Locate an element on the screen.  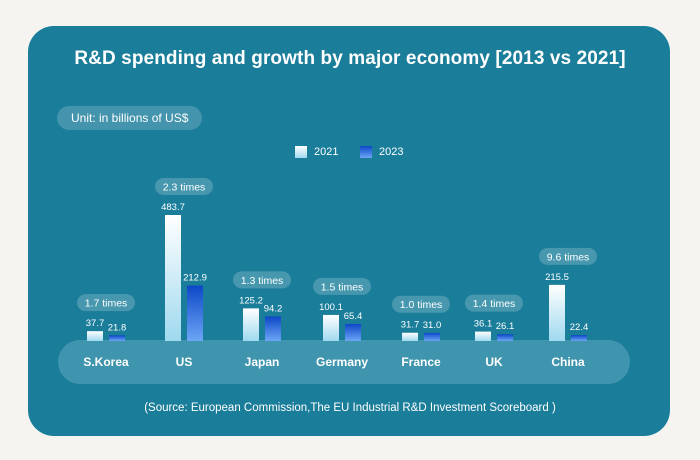
value-label: 65.4 is located at coordinates (353, 316).